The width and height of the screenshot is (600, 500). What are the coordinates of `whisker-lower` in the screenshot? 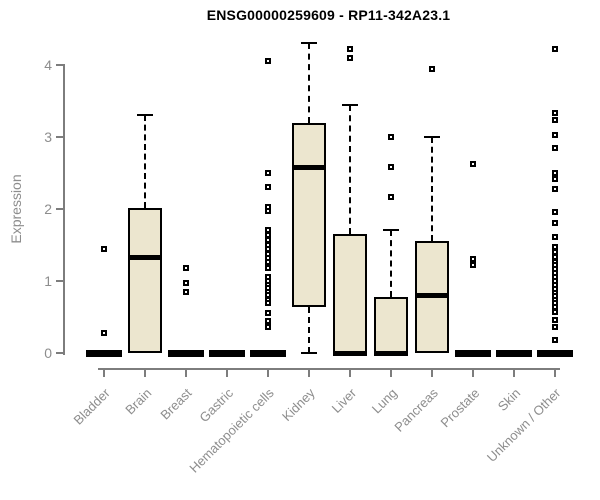 It's located at (309, 329).